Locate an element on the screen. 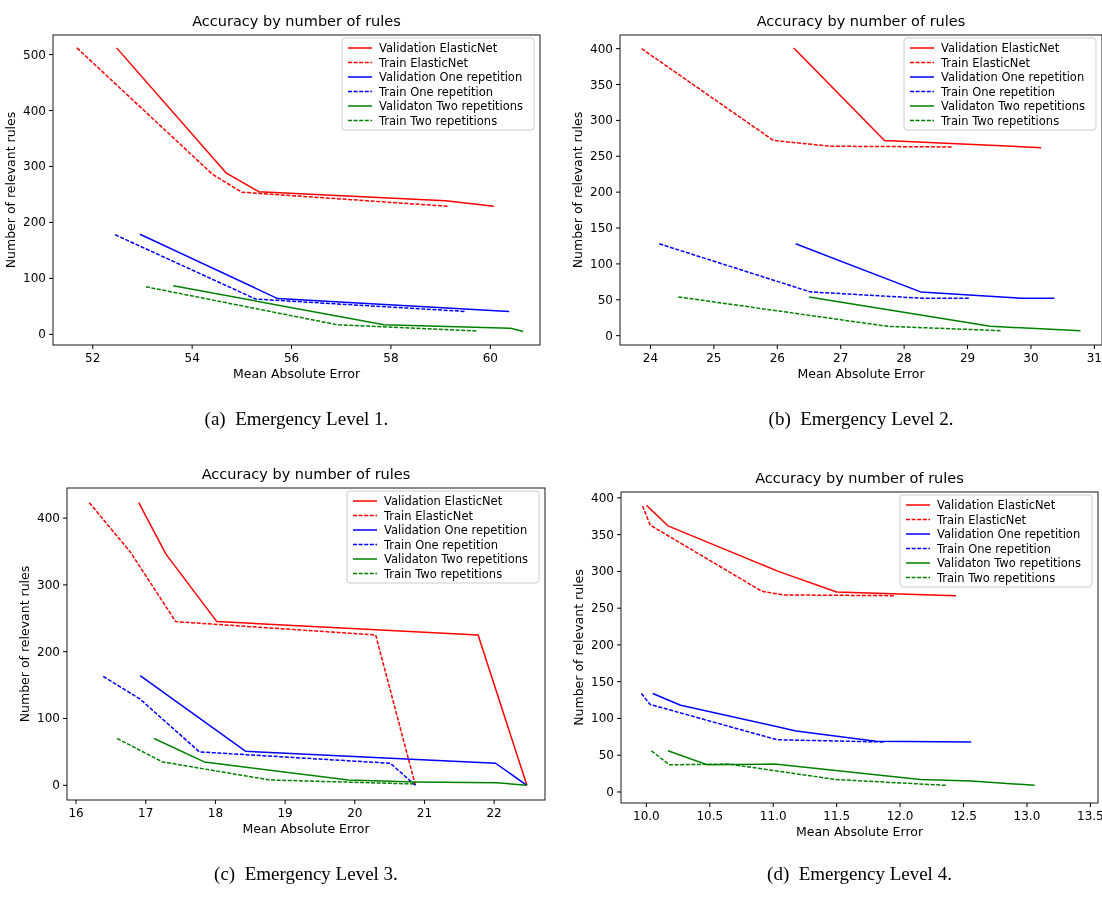  x-tick-label: 10.5 is located at coordinates (710, 816).